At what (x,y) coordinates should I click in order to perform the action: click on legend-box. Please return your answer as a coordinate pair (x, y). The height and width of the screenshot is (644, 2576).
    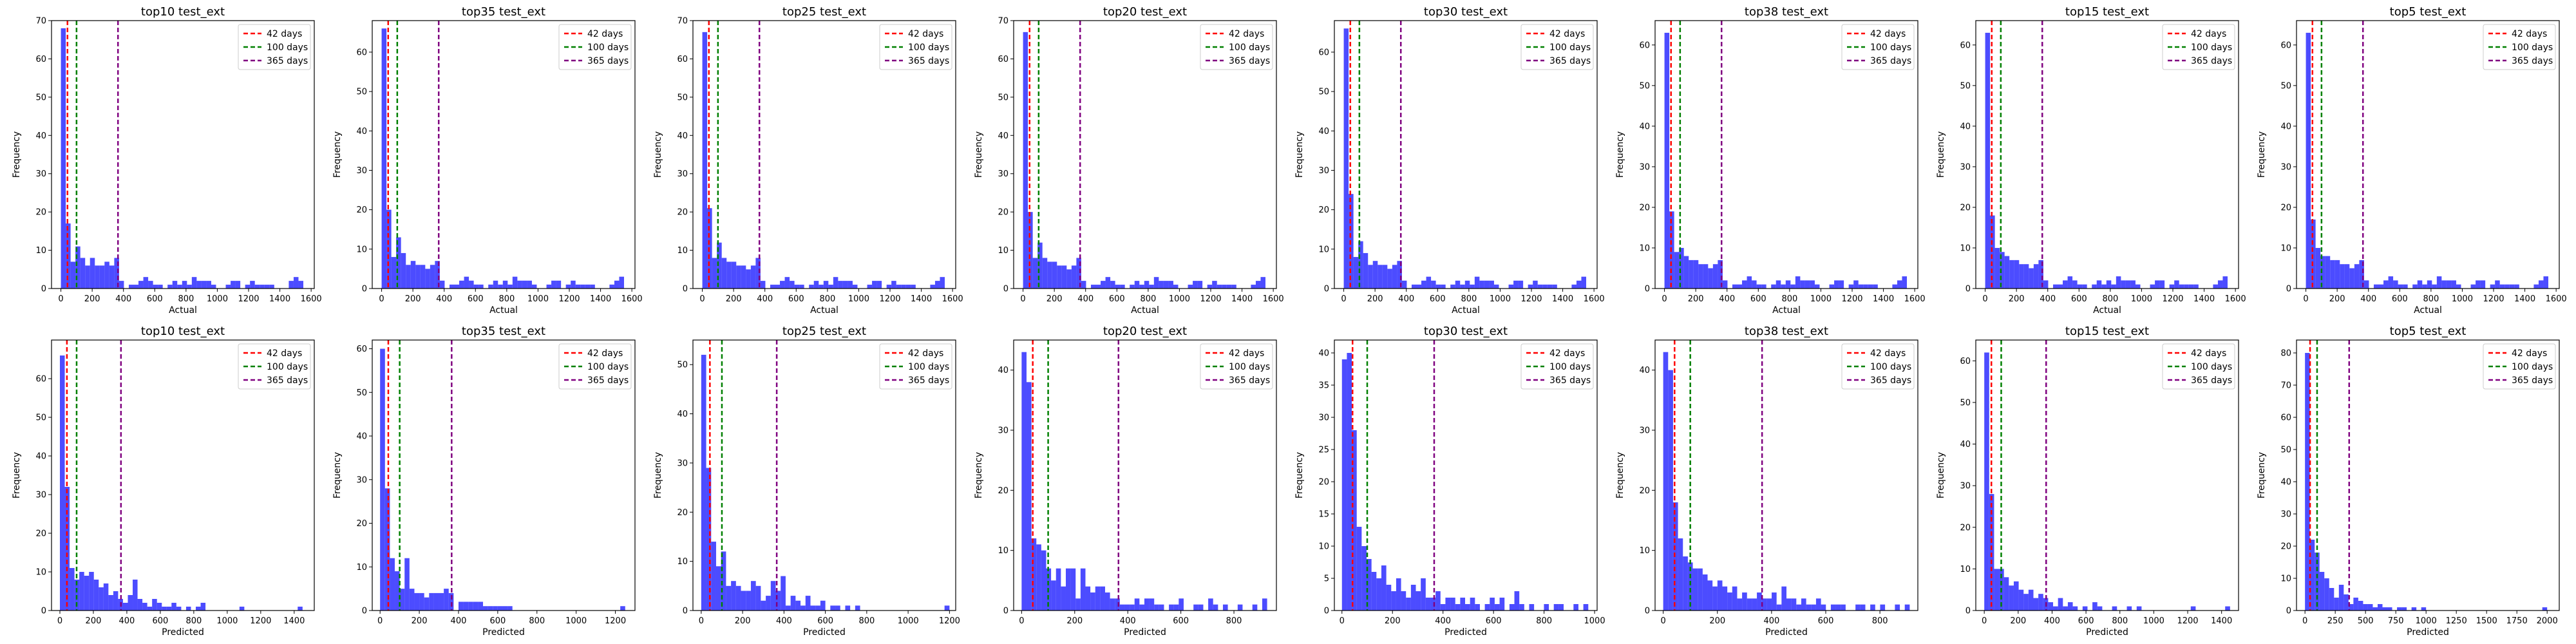
    Looking at the image, I should click on (274, 366).